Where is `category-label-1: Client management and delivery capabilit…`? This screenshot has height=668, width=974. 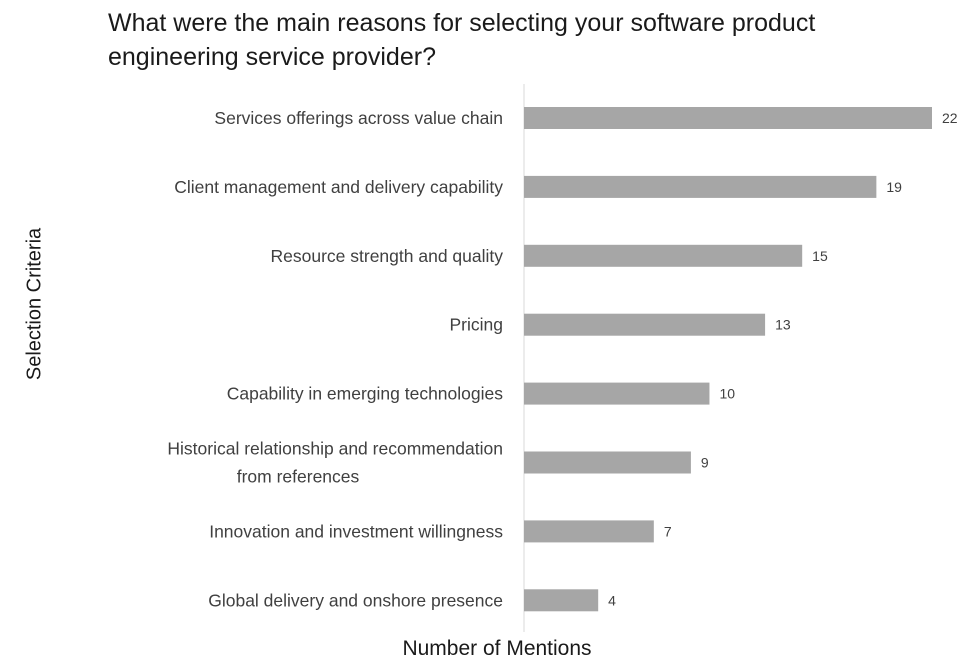
category-label-1: Client management and delivery capabilit… is located at coordinates (338, 187).